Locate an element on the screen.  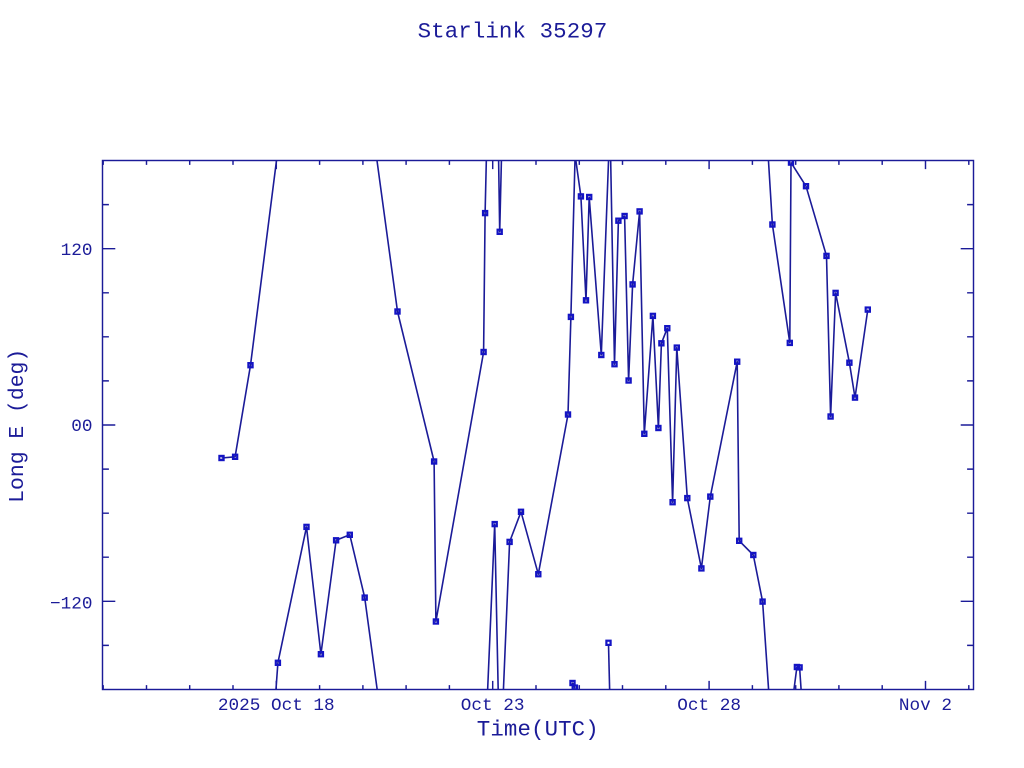
svg-text: 2025 Oct 18 is located at coordinates (276, 706).